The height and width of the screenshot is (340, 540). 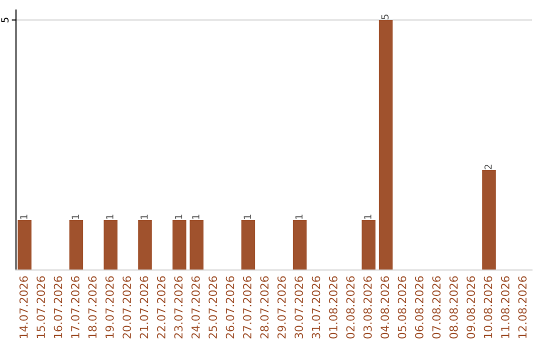 What do you see at coordinates (299, 307) in the screenshot?
I see `x-tick-label: 30.07.2026` at bounding box center [299, 307].